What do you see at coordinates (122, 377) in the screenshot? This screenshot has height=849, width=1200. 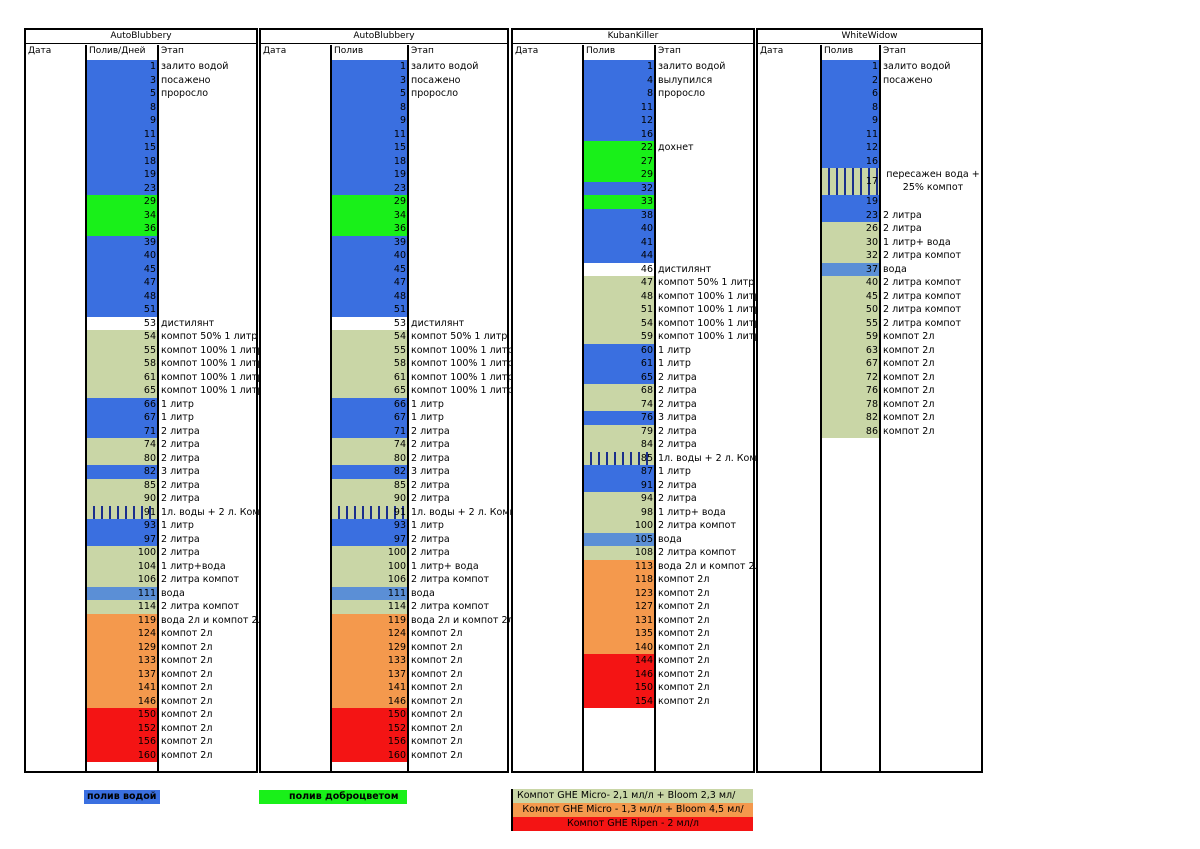 I see `watering-day-cell: 61` at bounding box center [122, 377].